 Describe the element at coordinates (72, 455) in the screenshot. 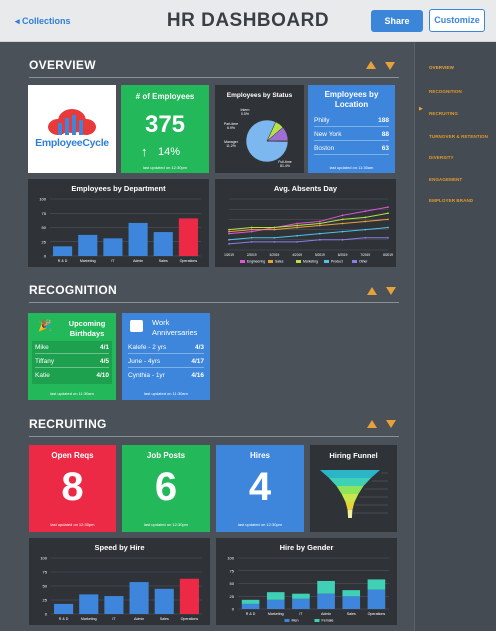

I see `card-title: Open Reqs` at that location.